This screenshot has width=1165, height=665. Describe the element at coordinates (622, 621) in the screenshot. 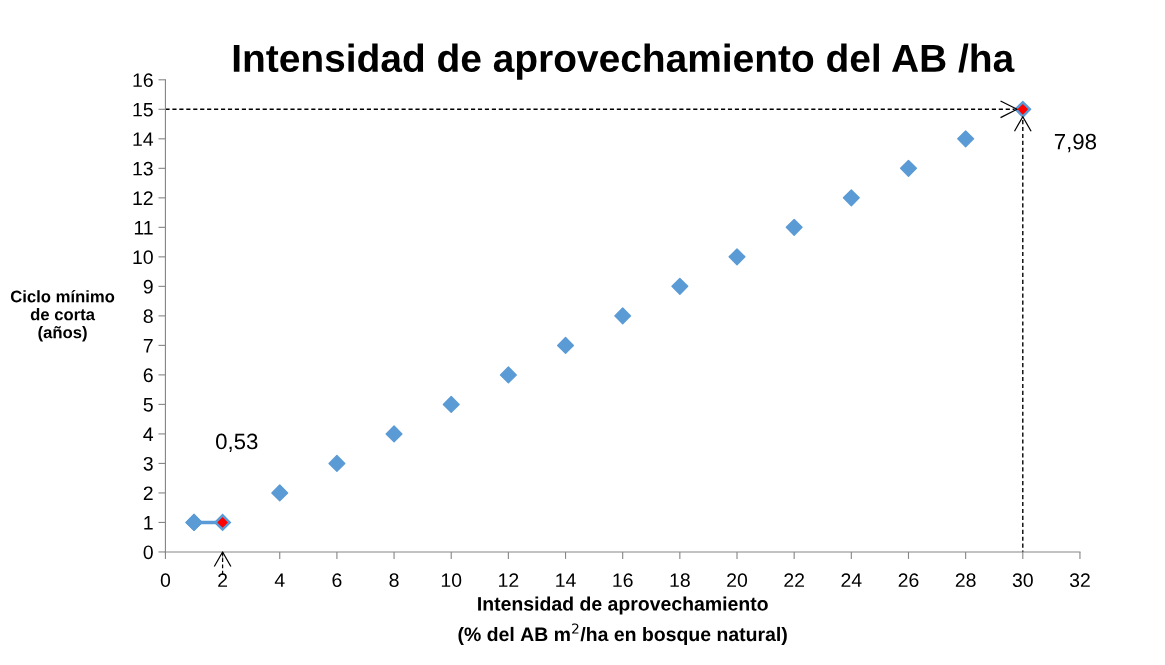

I see `x-axis-title: Intensidad de aprovechamiento (% del AB m$^{2}$/ha en bosque natural)` at that location.